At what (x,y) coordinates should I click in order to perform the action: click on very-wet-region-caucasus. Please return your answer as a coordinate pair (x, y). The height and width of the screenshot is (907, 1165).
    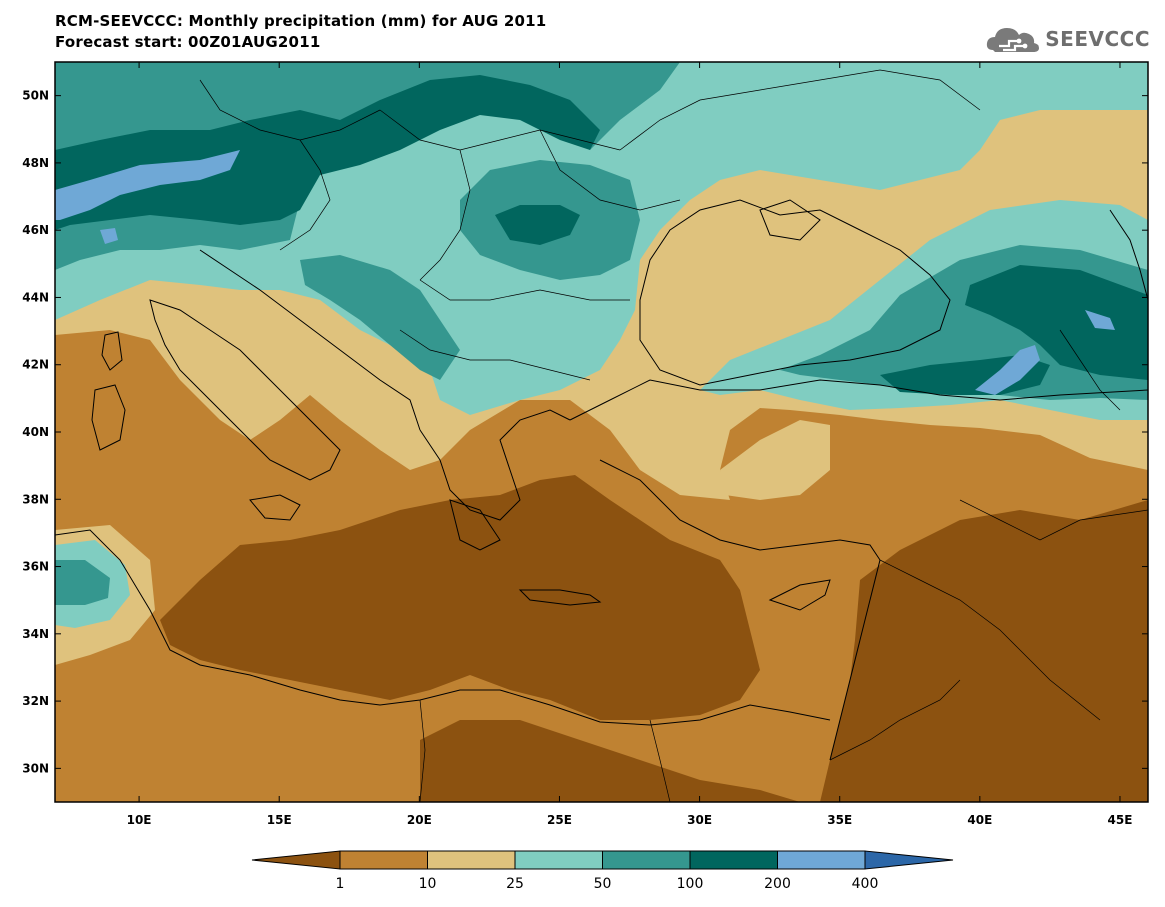
    Looking at the image, I should click on (1056, 322).